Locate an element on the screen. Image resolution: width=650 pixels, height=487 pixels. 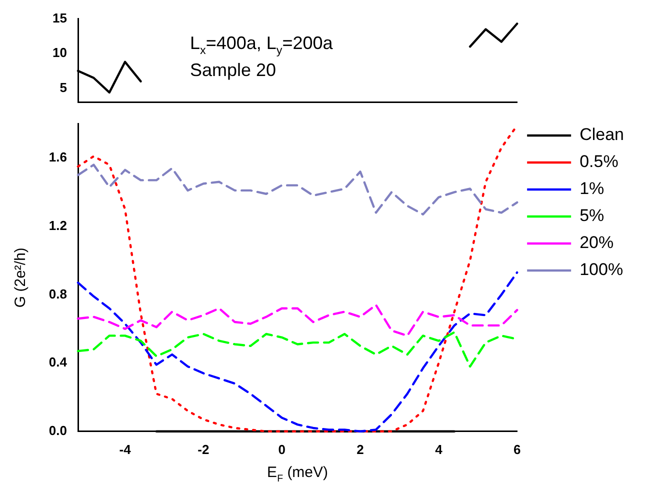
y-tick-label: 1.6 is located at coordinates (57, 157).